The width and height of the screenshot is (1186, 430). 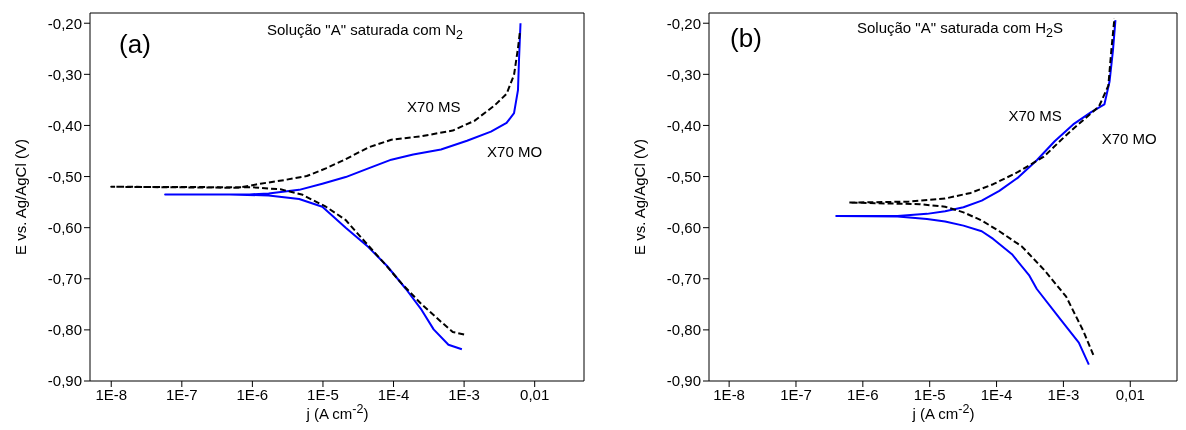 I want to click on annotation: (a), so click(x=135, y=44).